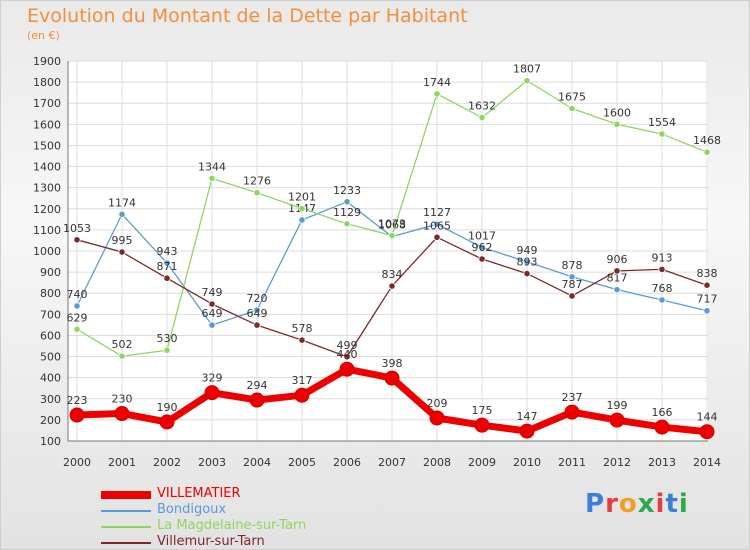 The image size is (750, 550). Describe the element at coordinates (122, 399) in the screenshot. I see `data-label: 230` at that location.